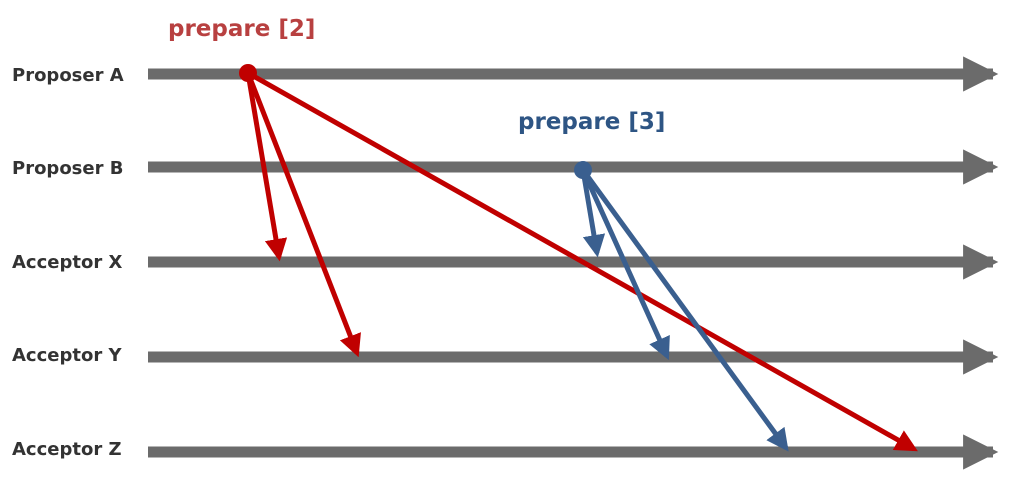  What do you see at coordinates (248, 73) in the screenshot?
I see `send-point-proposer-a` at bounding box center [248, 73].